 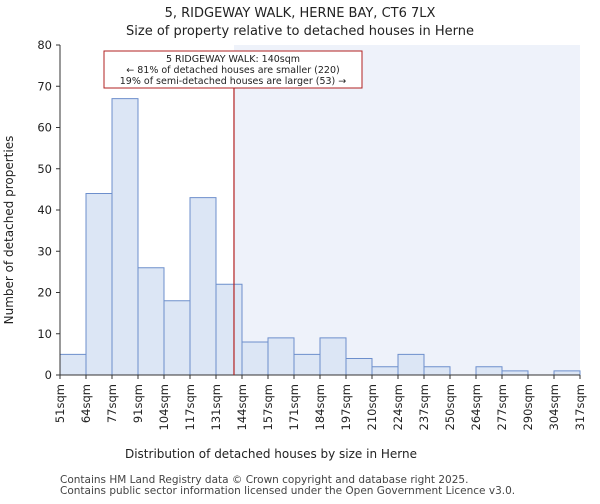 I want to click on x-tick-label-277sqm: 277sqm, so click(x=502, y=407).